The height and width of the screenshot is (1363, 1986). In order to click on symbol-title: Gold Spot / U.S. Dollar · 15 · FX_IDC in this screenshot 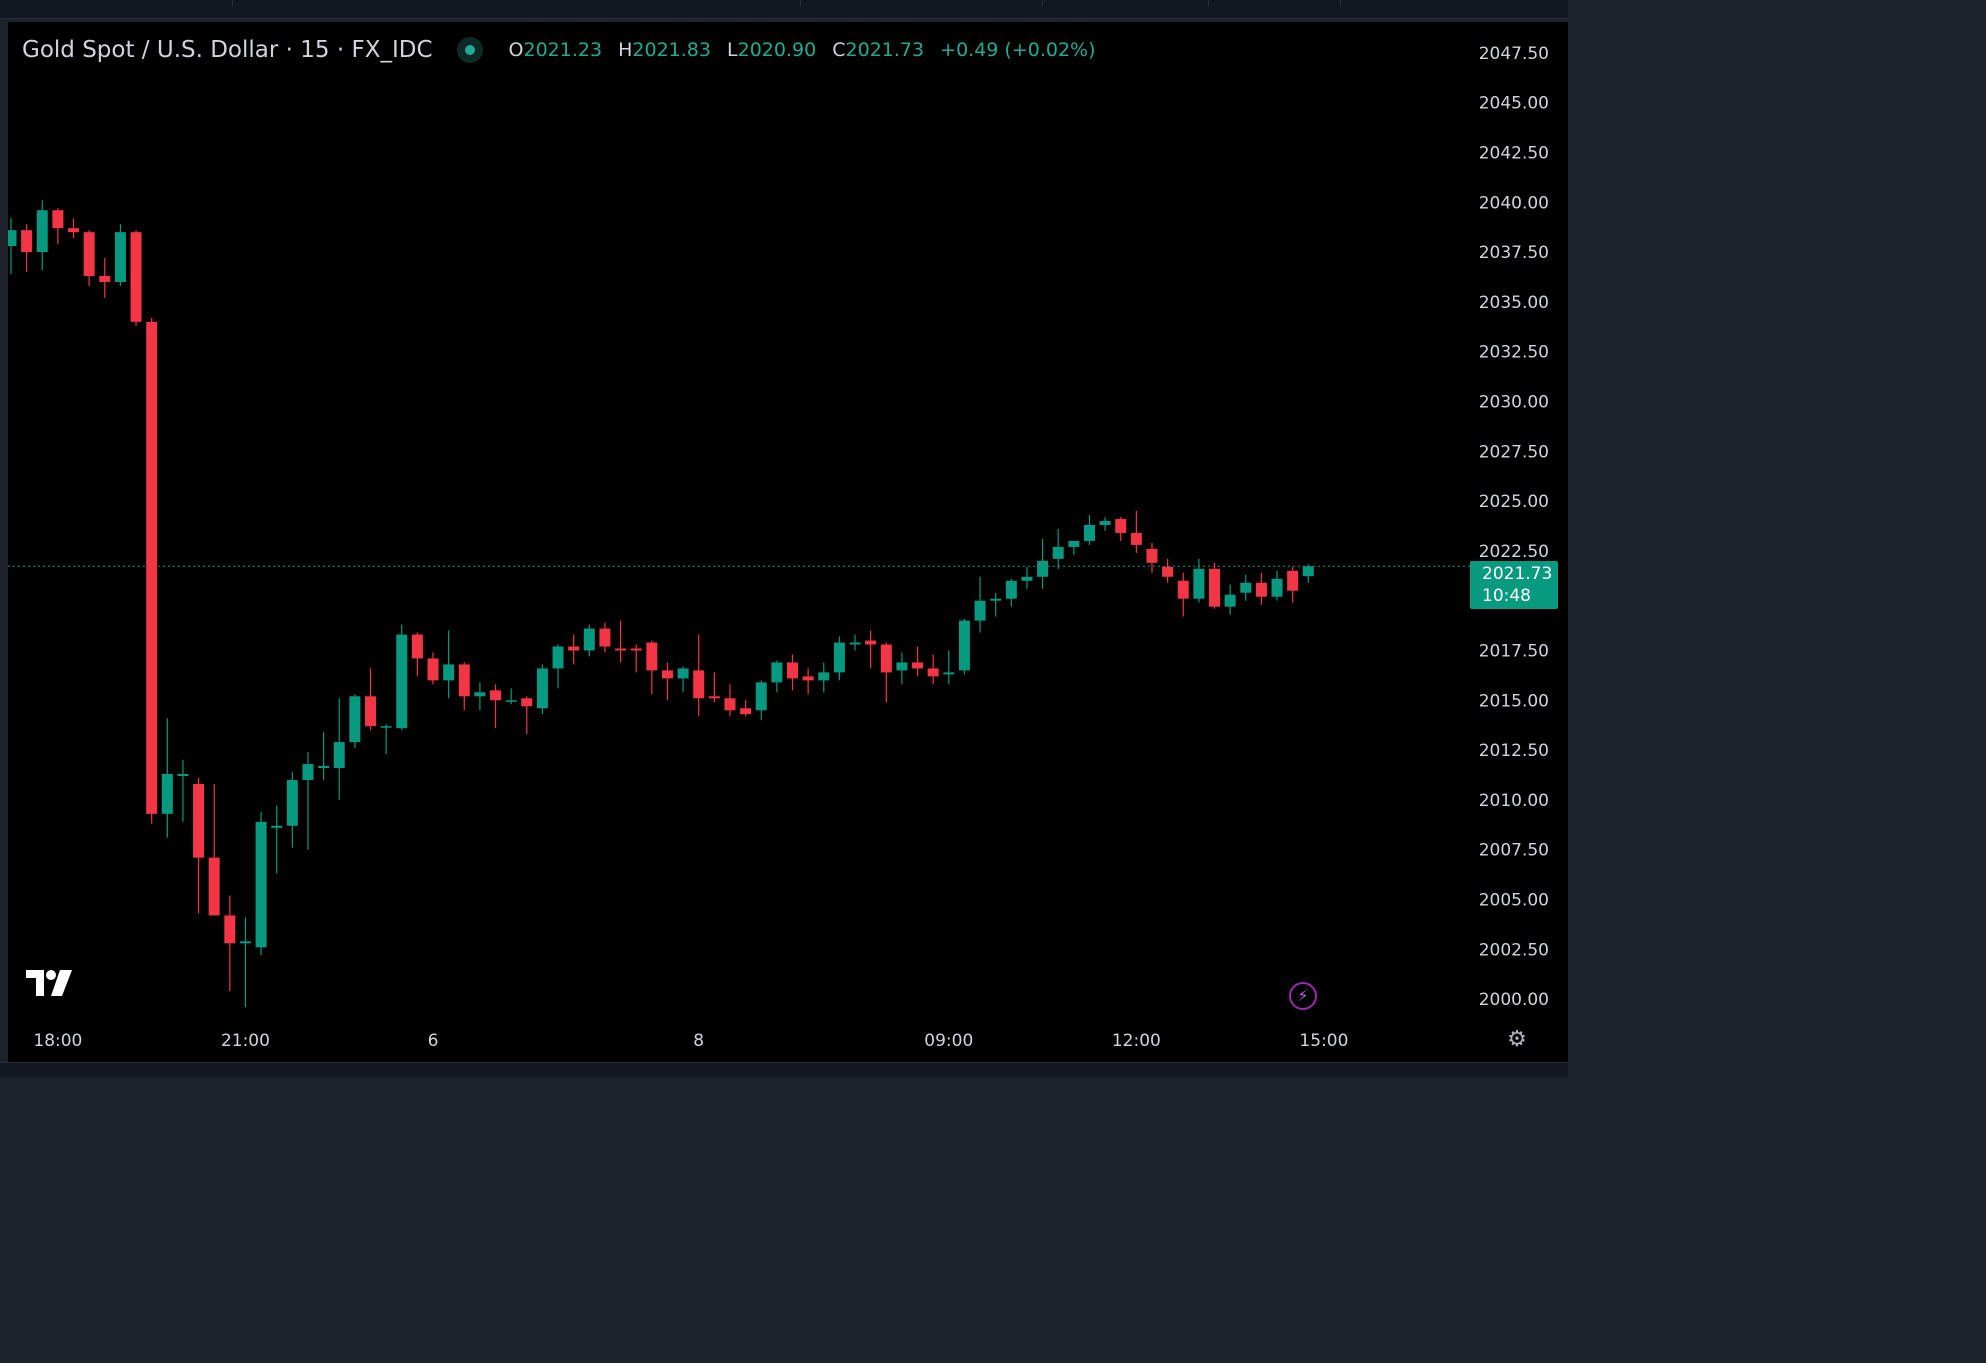, I will do `click(227, 50)`.